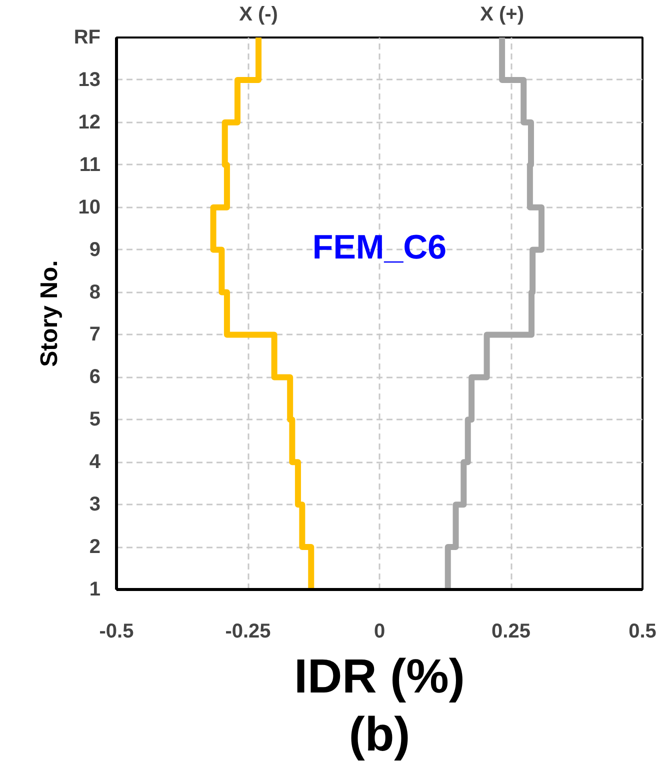 This screenshot has height=761, width=665. Describe the element at coordinates (87, 37) in the screenshot. I see `y-tick-label: RF` at that location.